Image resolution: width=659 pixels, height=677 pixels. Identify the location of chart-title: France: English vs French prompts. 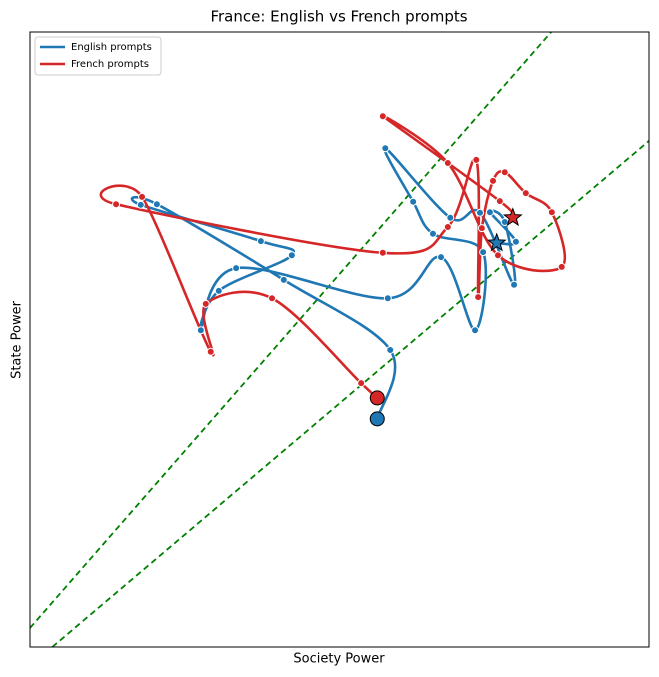
(338, 17).